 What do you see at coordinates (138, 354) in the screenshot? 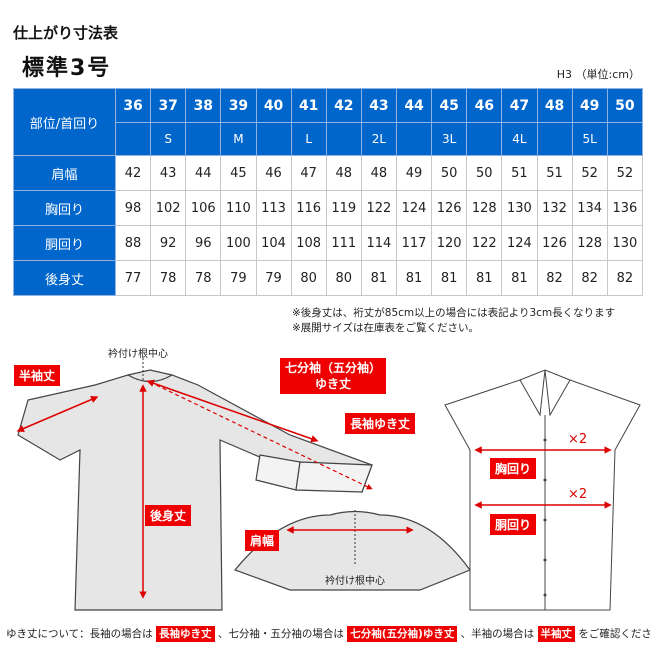
I see `neck-point-label-top: 衿付け根中心` at bounding box center [138, 354].